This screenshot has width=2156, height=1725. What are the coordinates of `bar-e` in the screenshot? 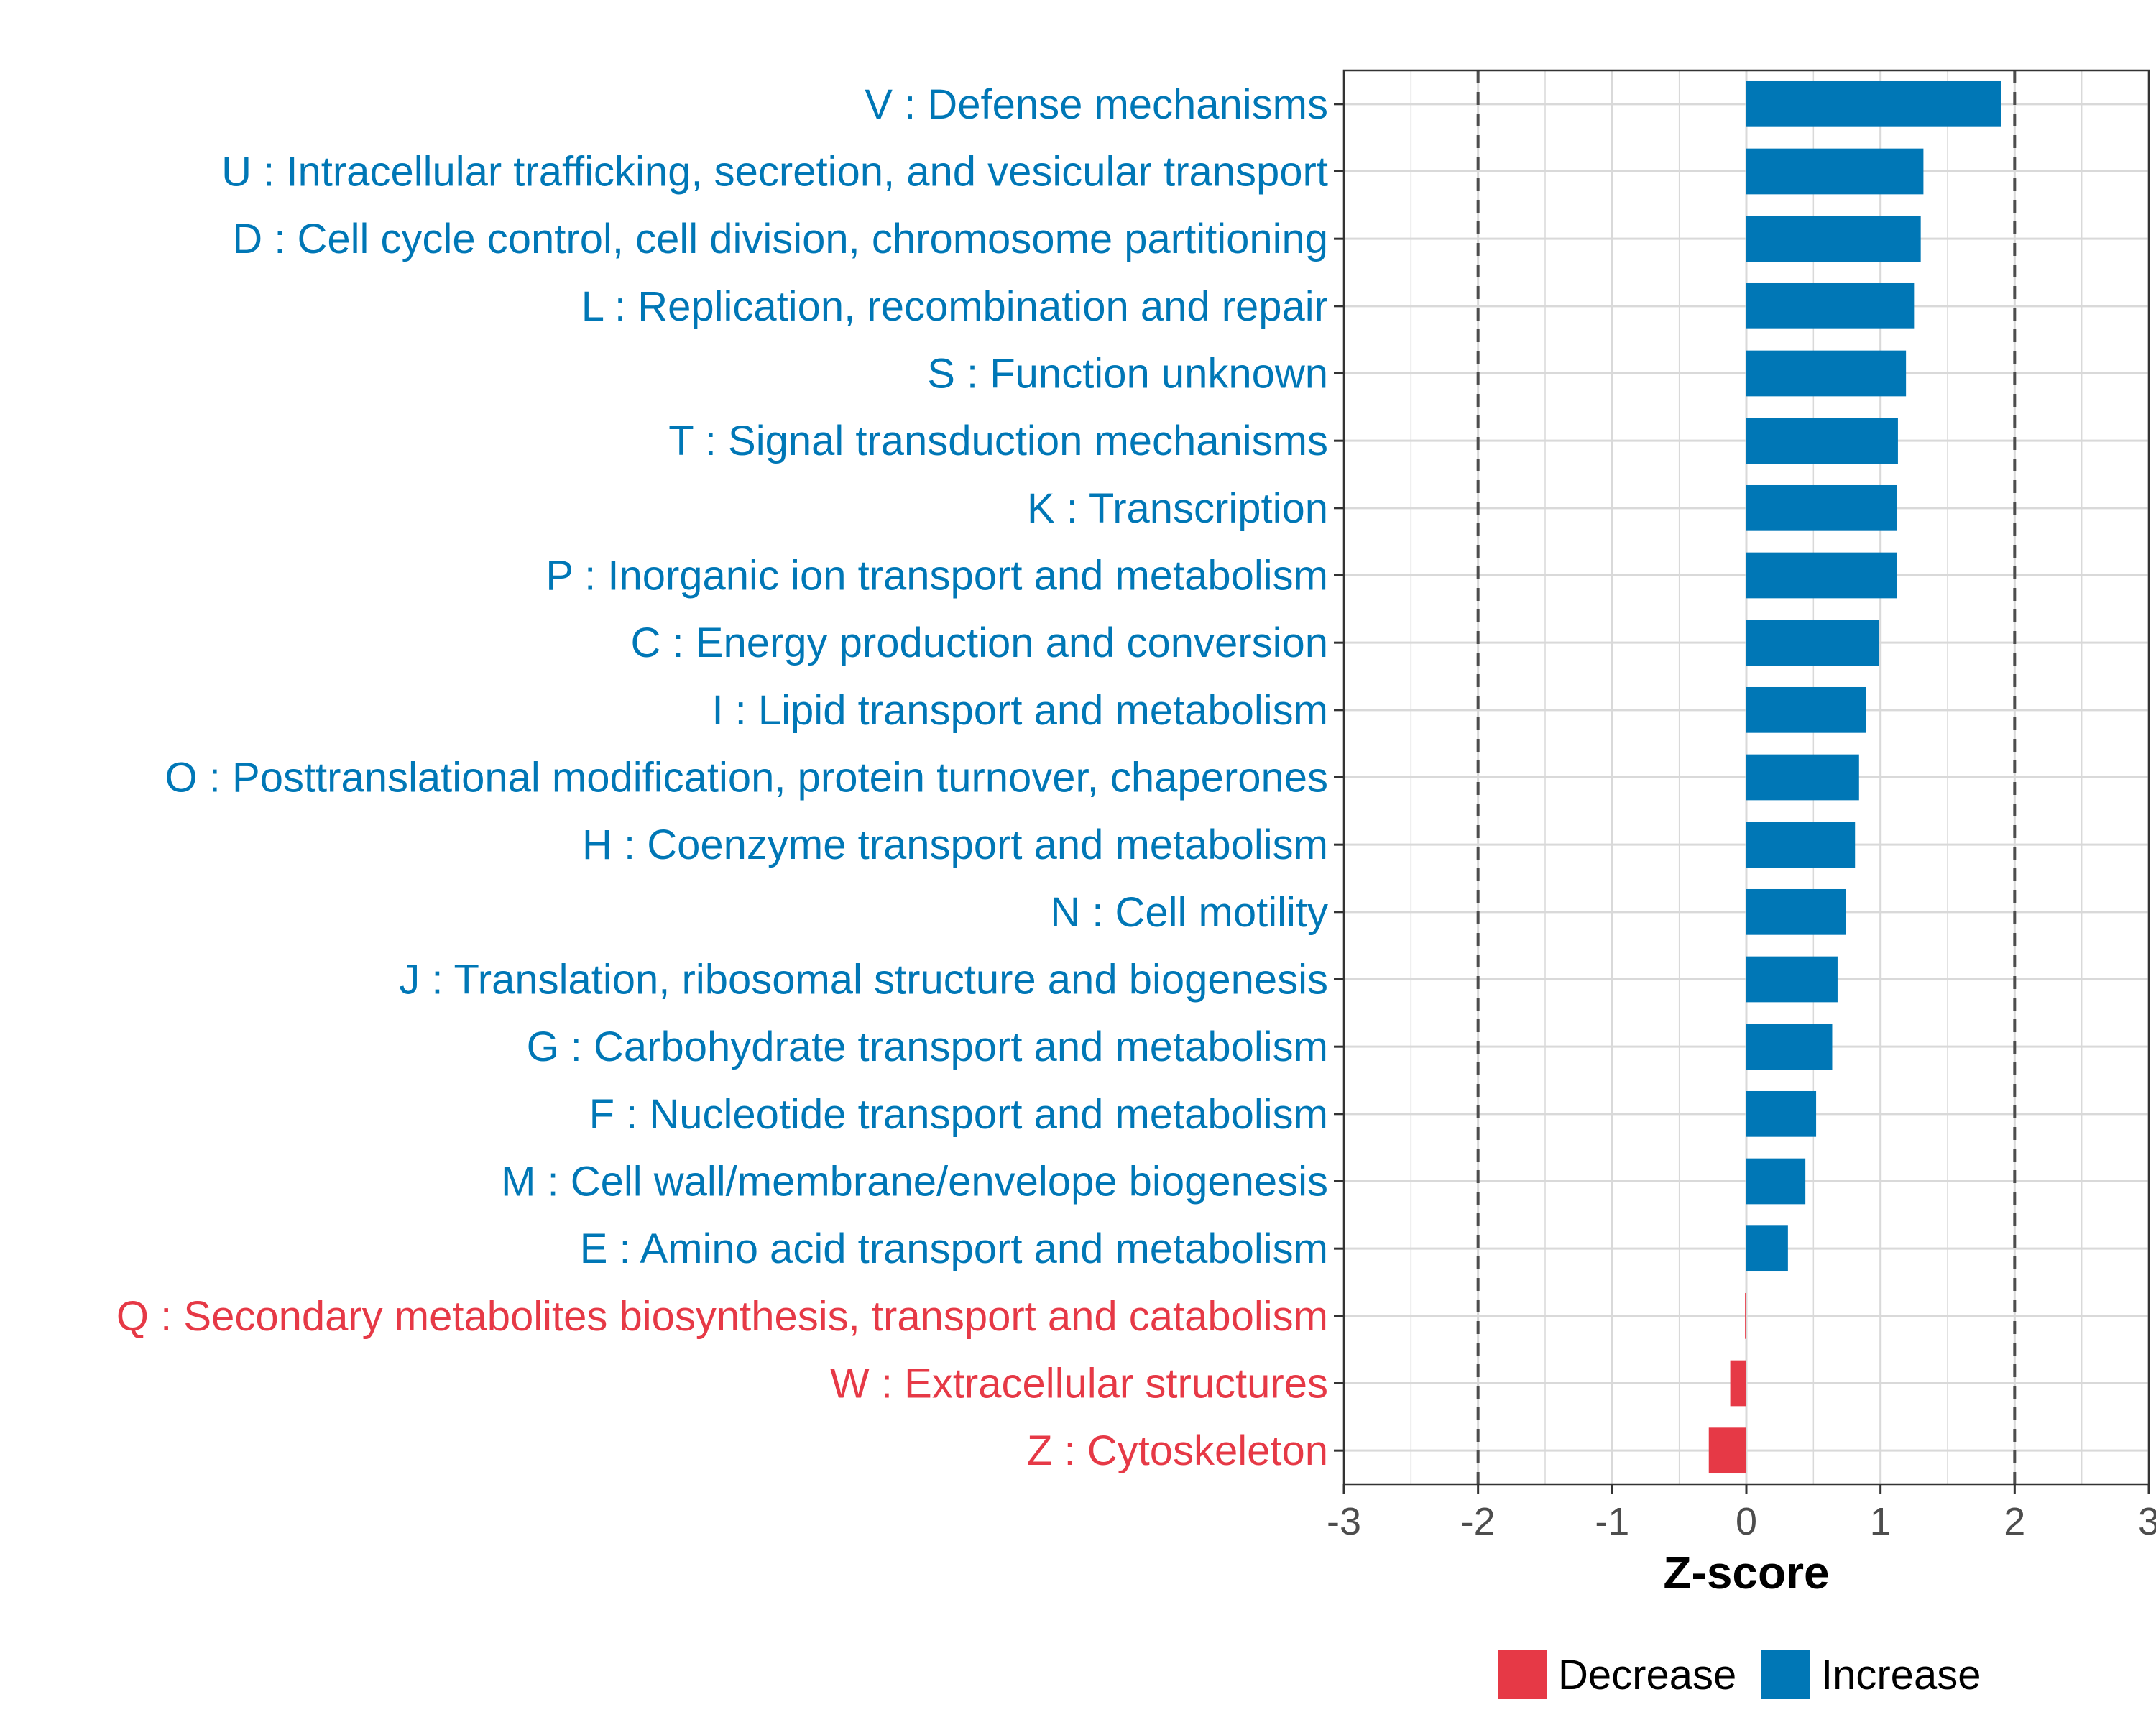 It's located at (1767, 1248).